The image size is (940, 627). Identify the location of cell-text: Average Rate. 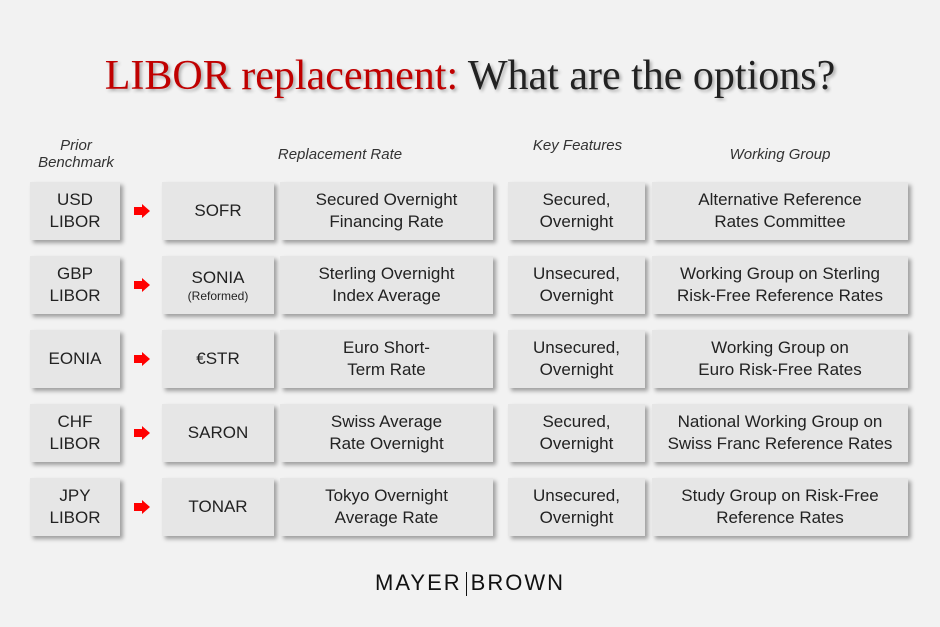
(386, 517).